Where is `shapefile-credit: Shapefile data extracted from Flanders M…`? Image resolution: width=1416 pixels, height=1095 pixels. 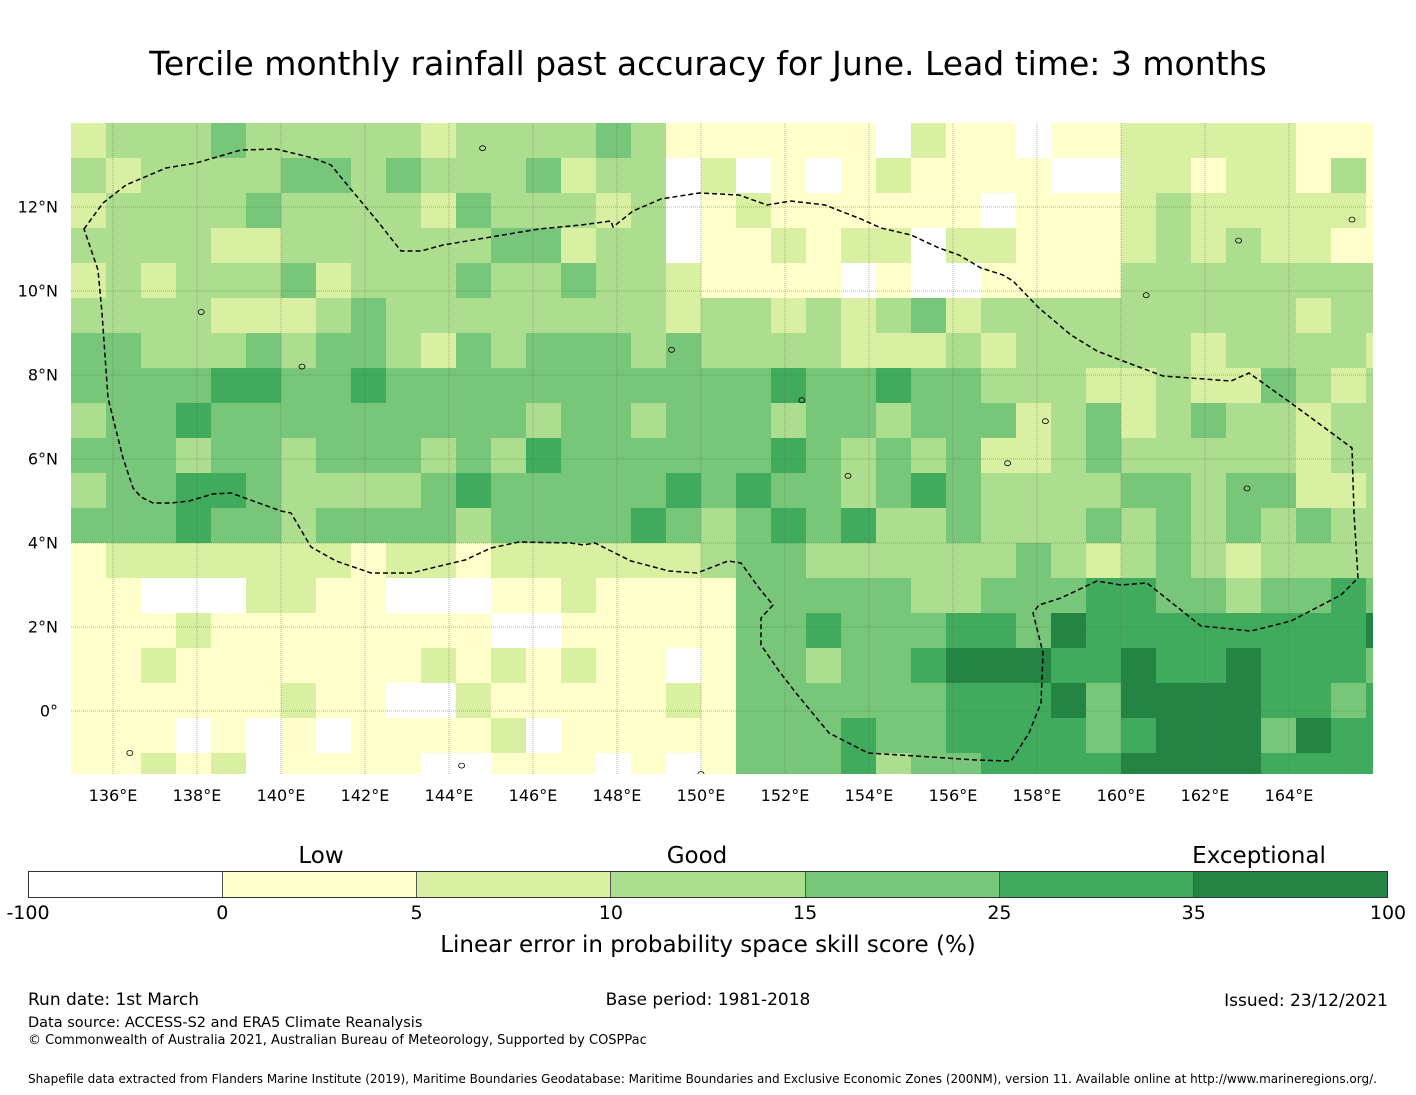 shapefile-credit: Shapefile data extracted from Flanders M… is located at coordinates (702, 1079).